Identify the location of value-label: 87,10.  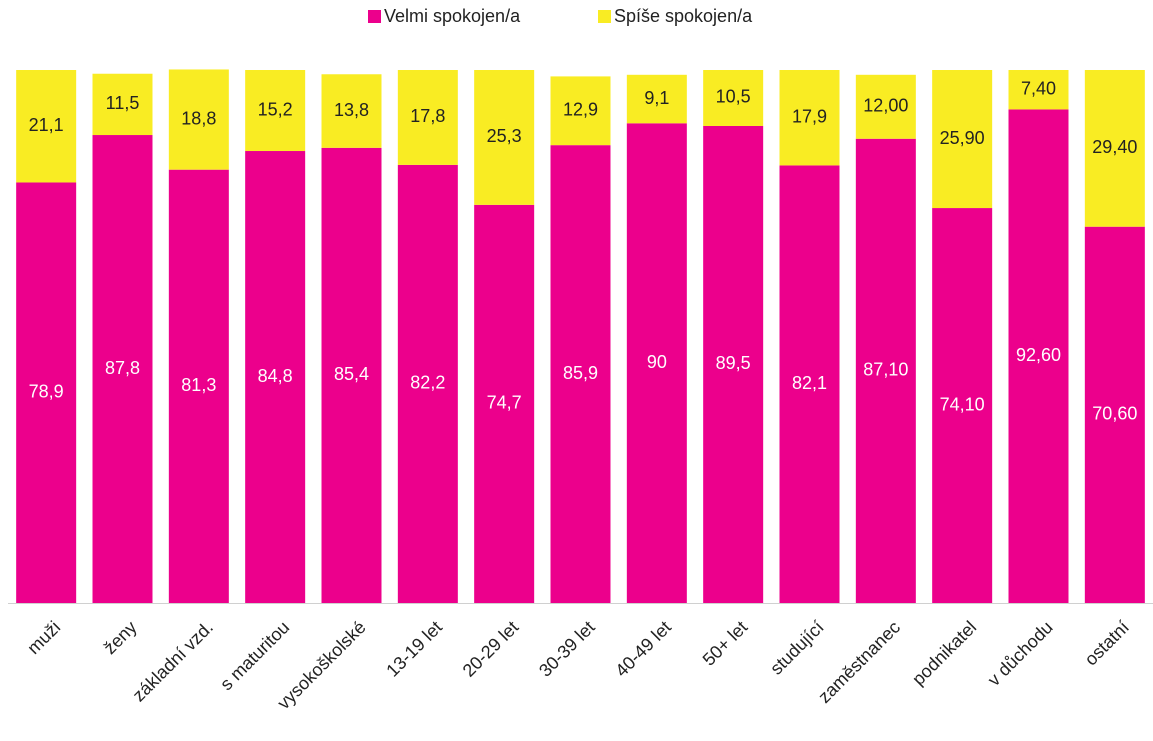
(885, 370).